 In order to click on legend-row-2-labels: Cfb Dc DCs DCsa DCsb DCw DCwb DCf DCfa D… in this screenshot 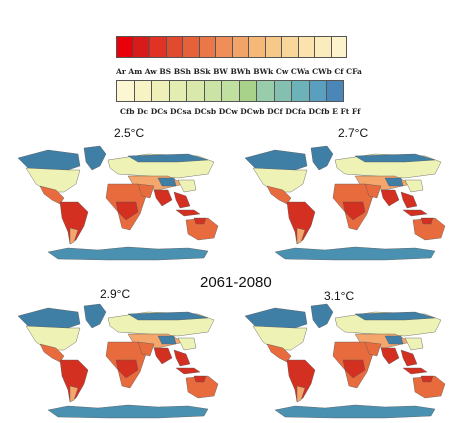, I will do `click(240, 111)`.